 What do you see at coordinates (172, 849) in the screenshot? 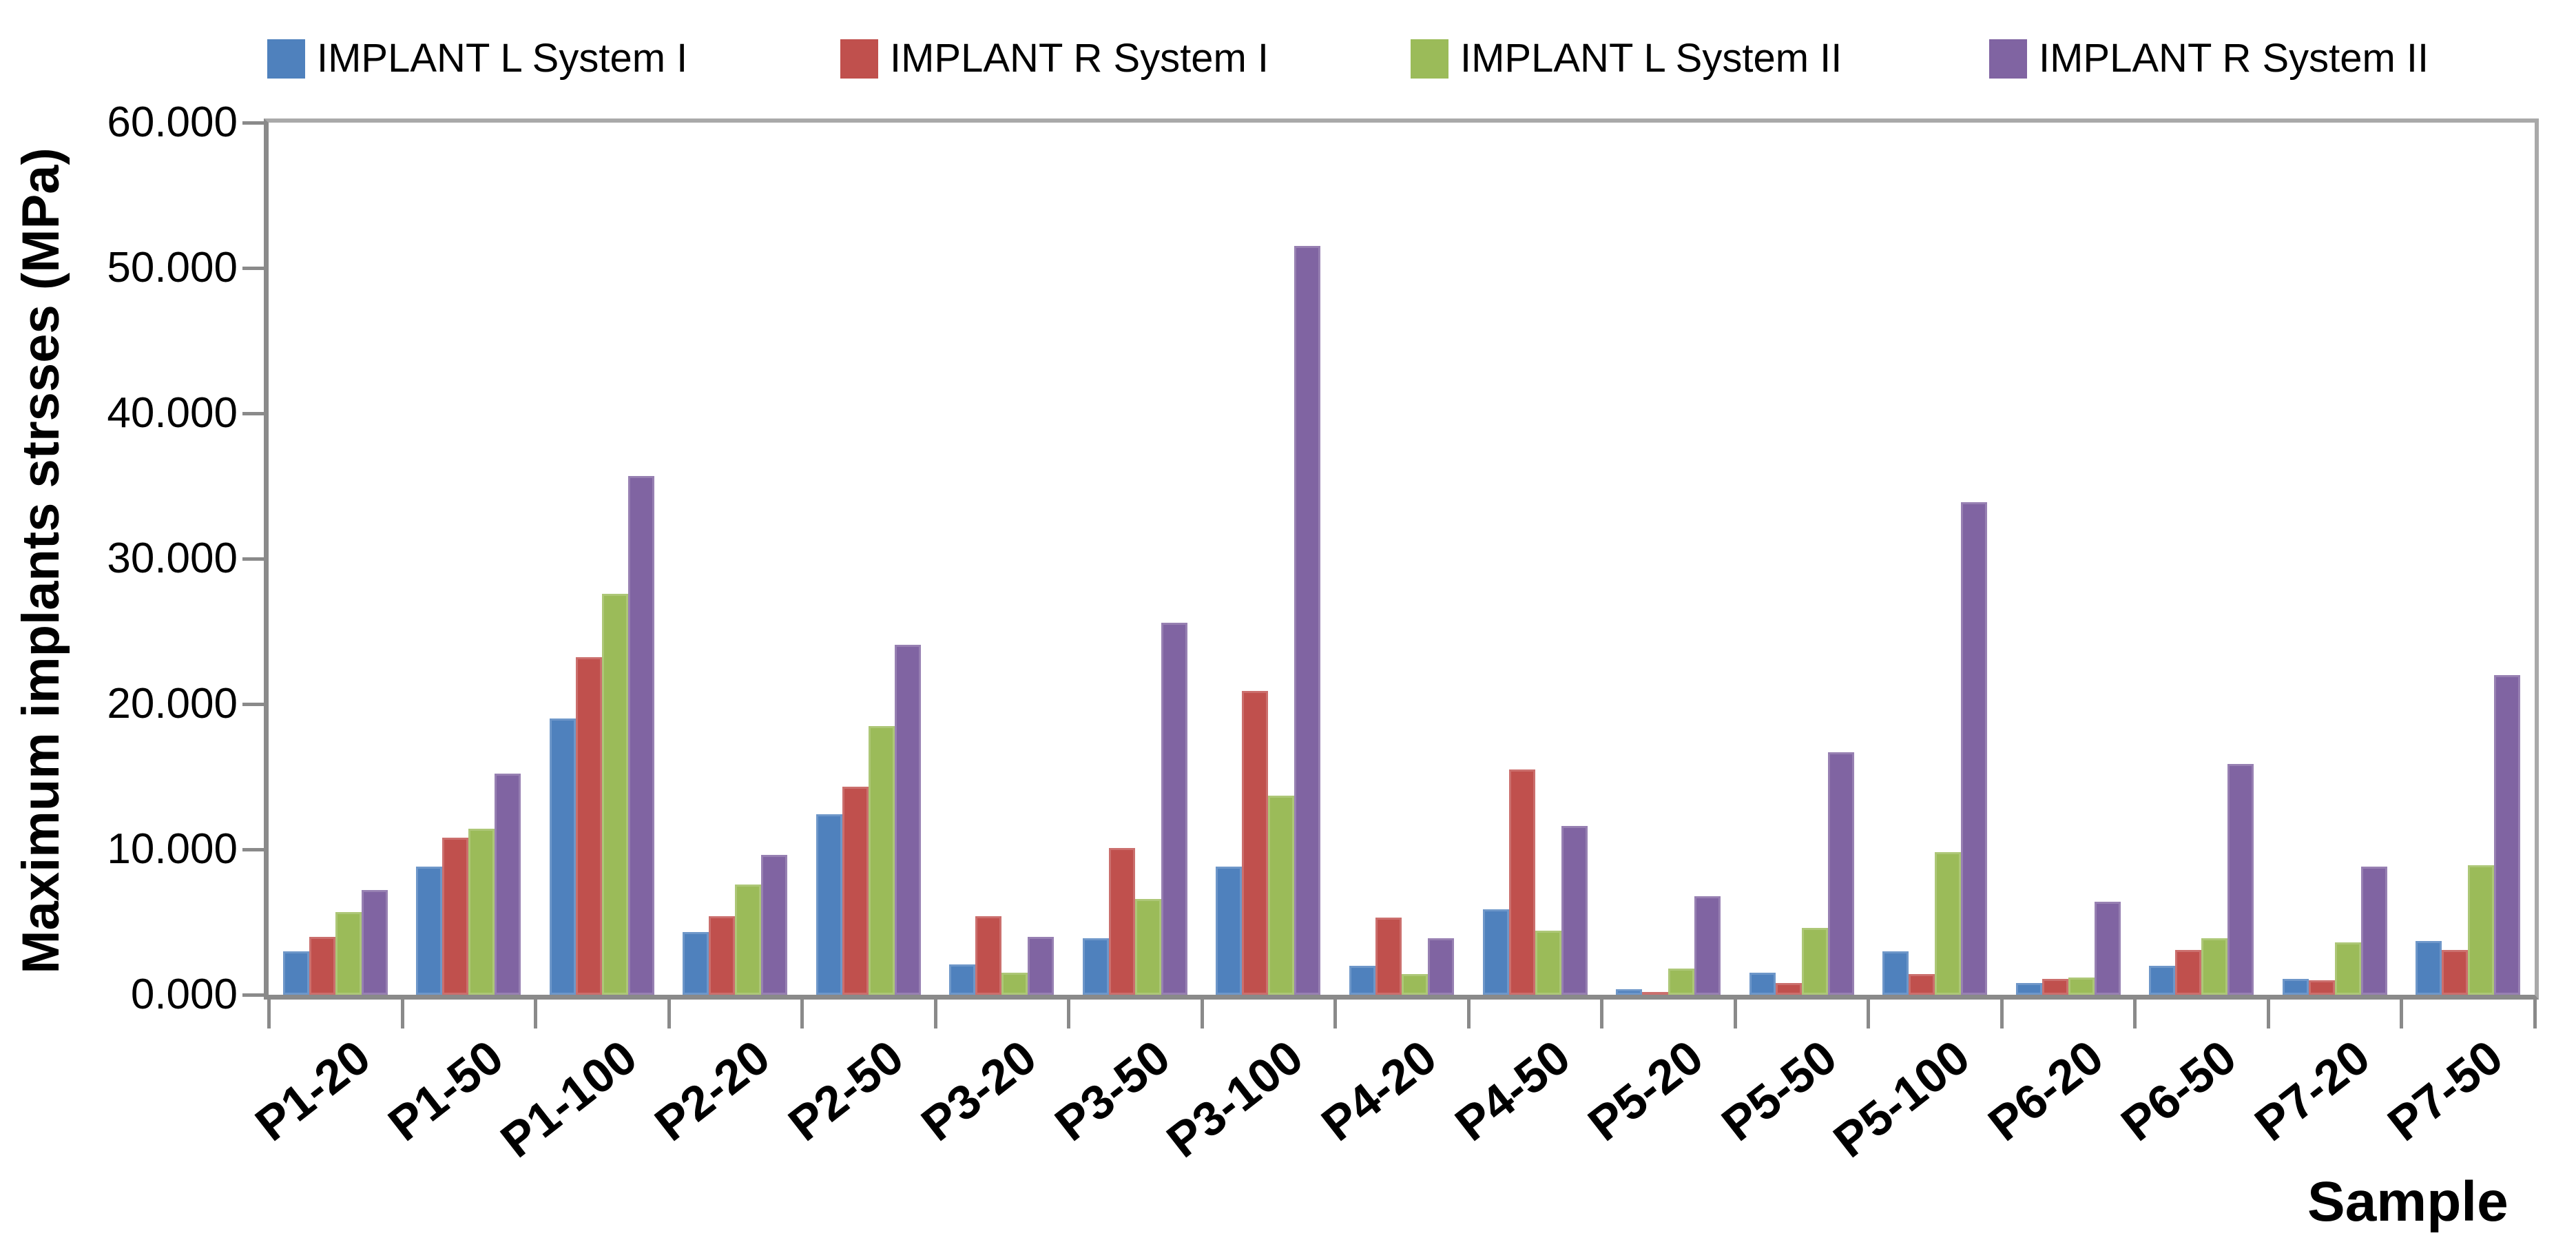
I see `y-tick-label: 10.000` at bounding box center [172, 849].